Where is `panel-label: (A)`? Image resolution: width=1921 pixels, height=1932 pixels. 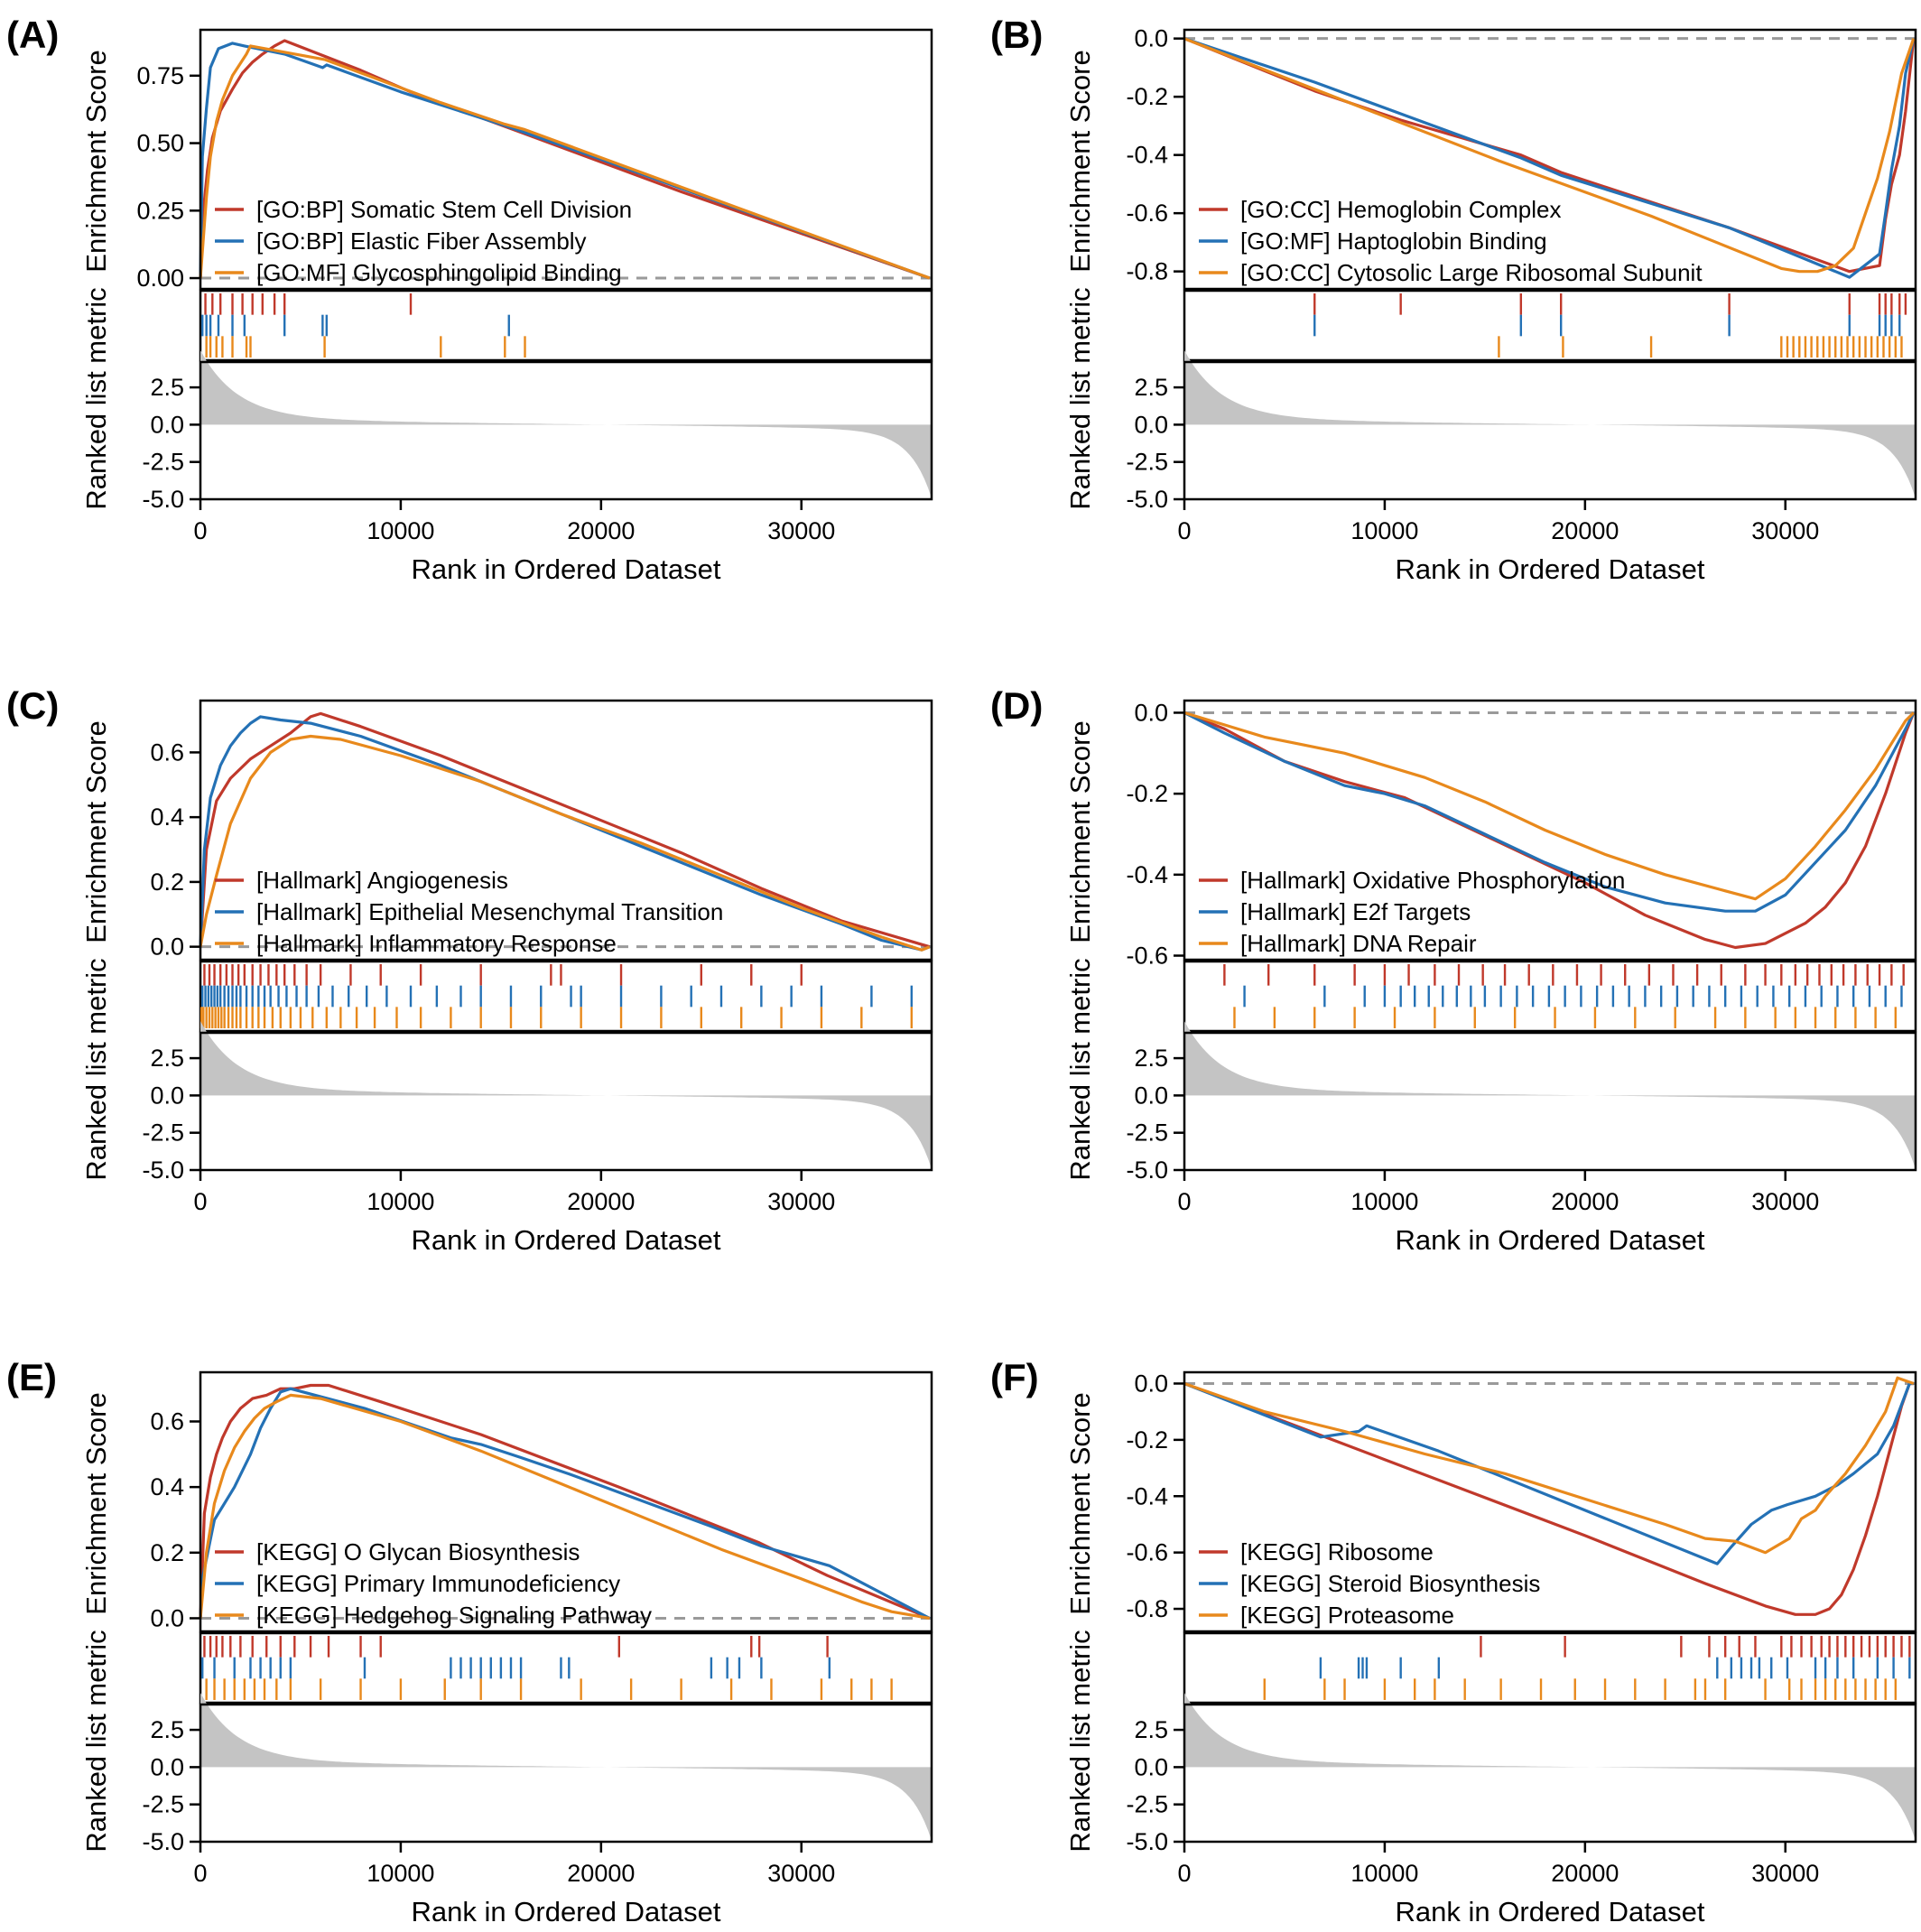 panel-label: (A) is located at coordinates (32, 35).